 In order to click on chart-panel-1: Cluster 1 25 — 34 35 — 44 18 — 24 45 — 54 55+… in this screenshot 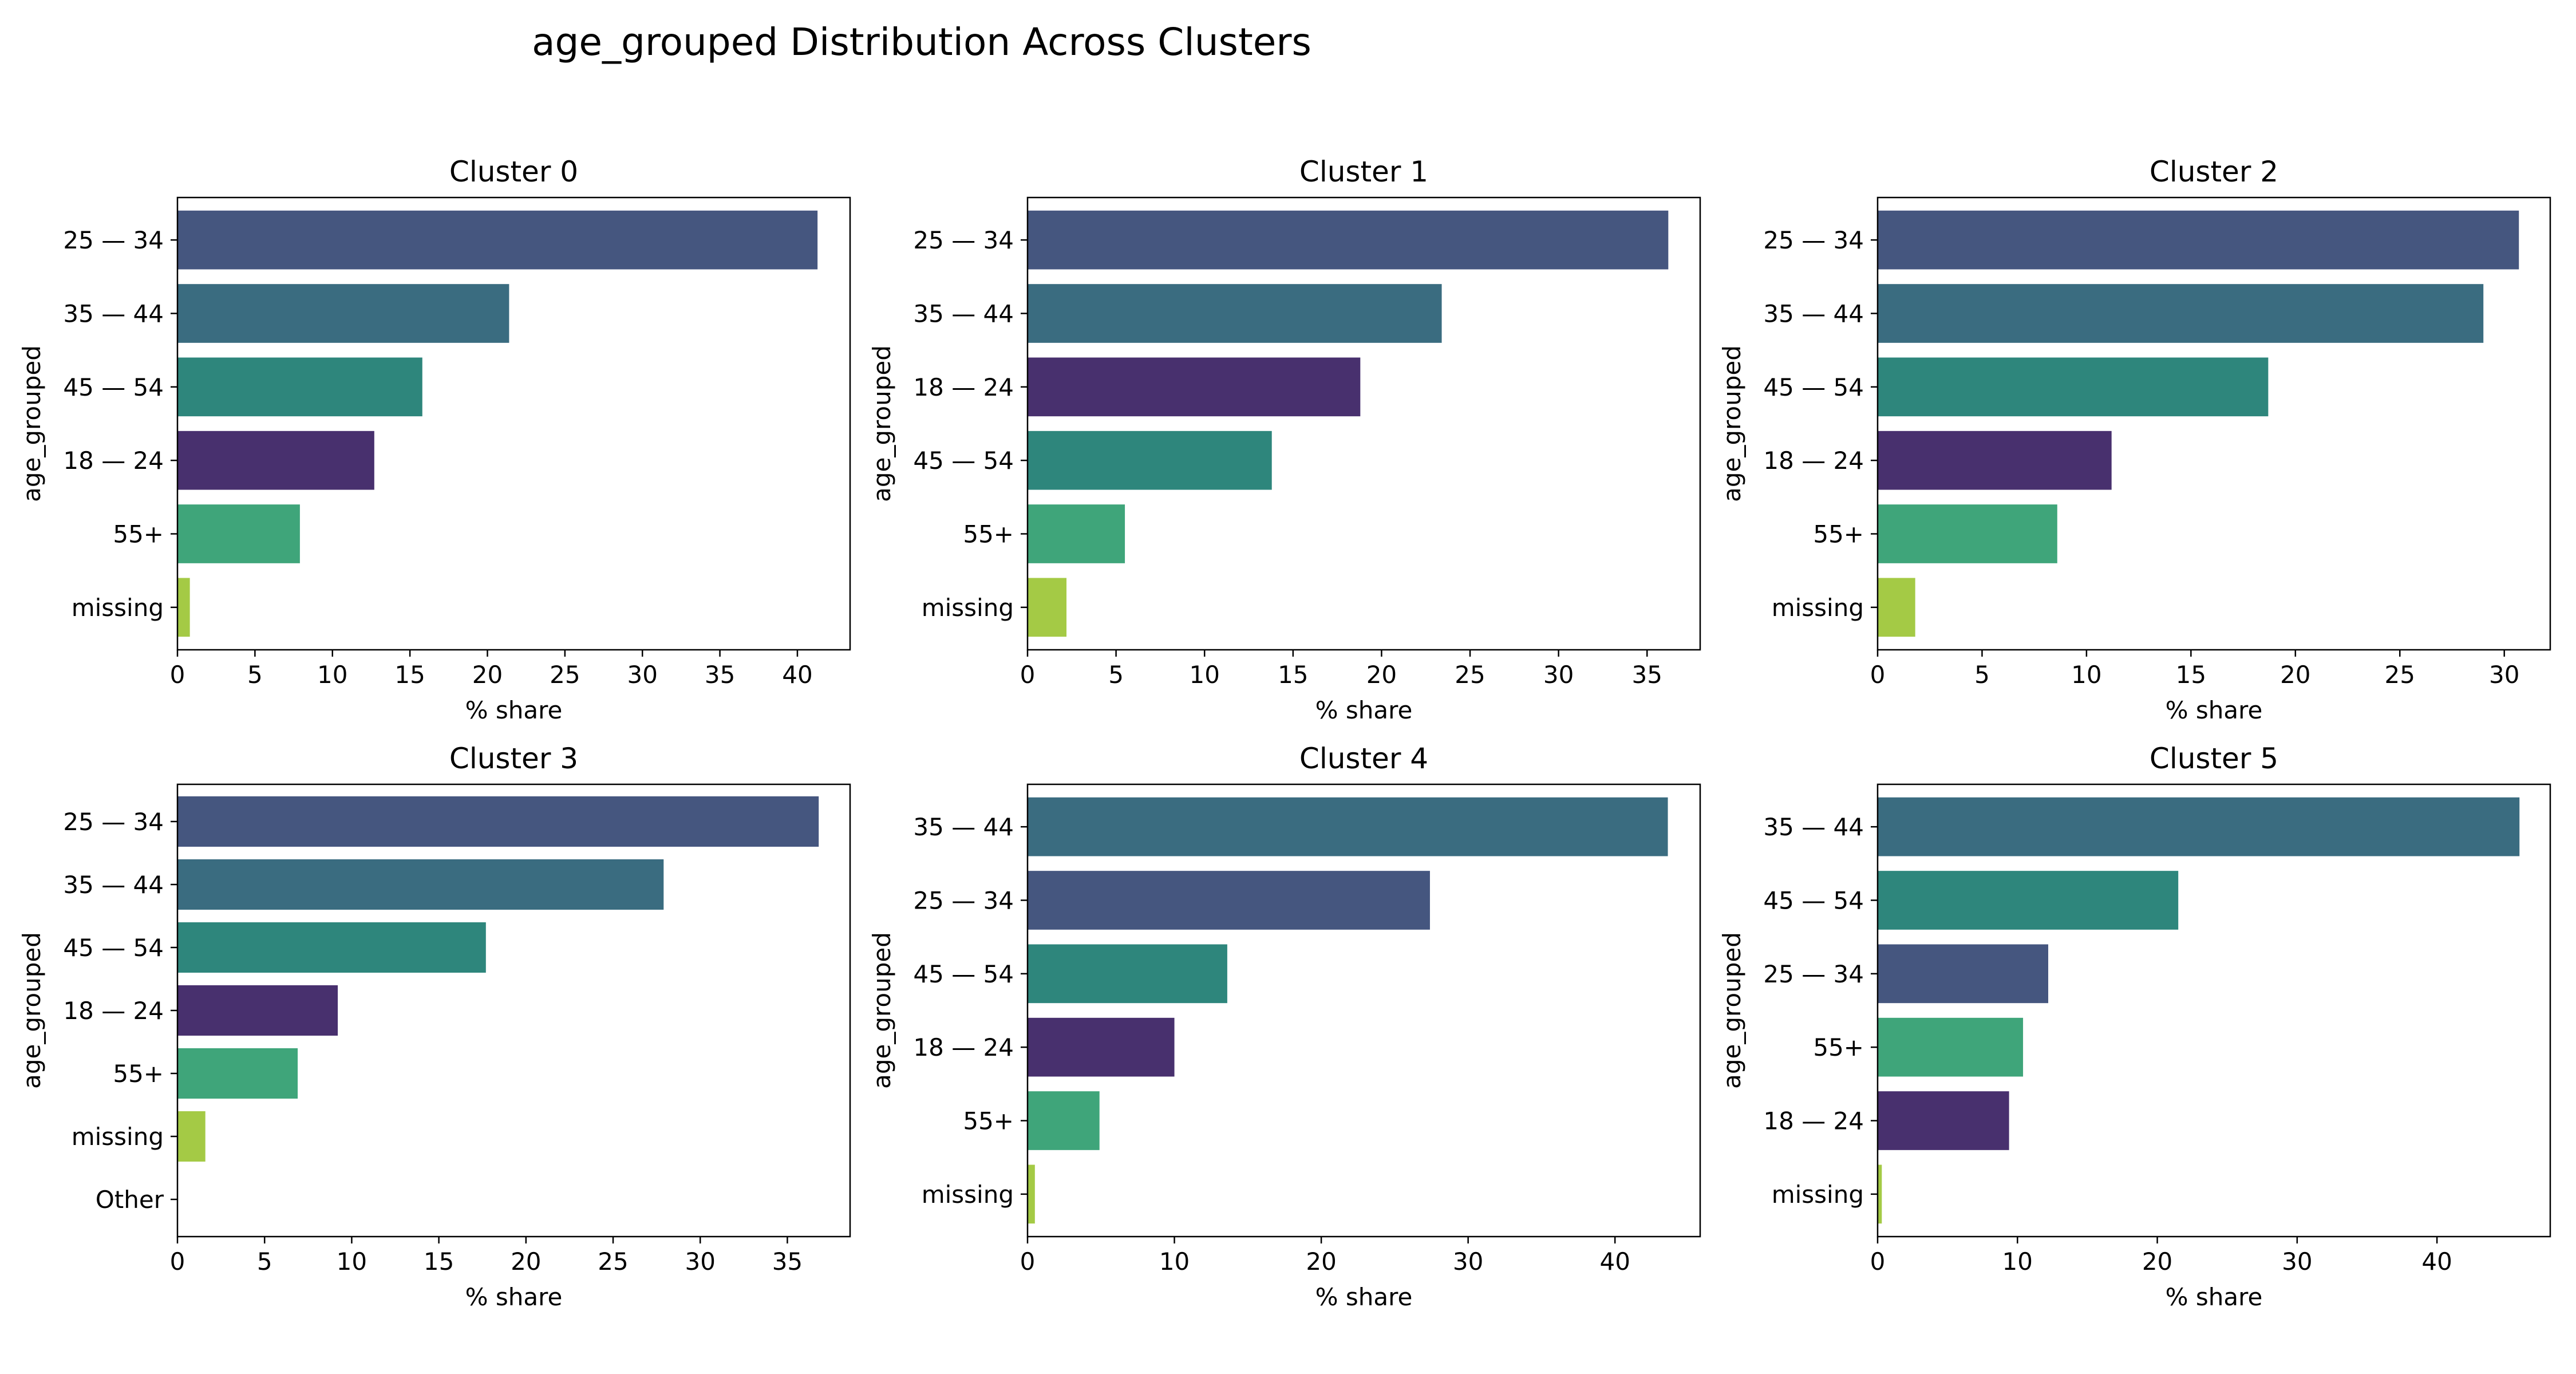, I will do `click(1284, 439)`.